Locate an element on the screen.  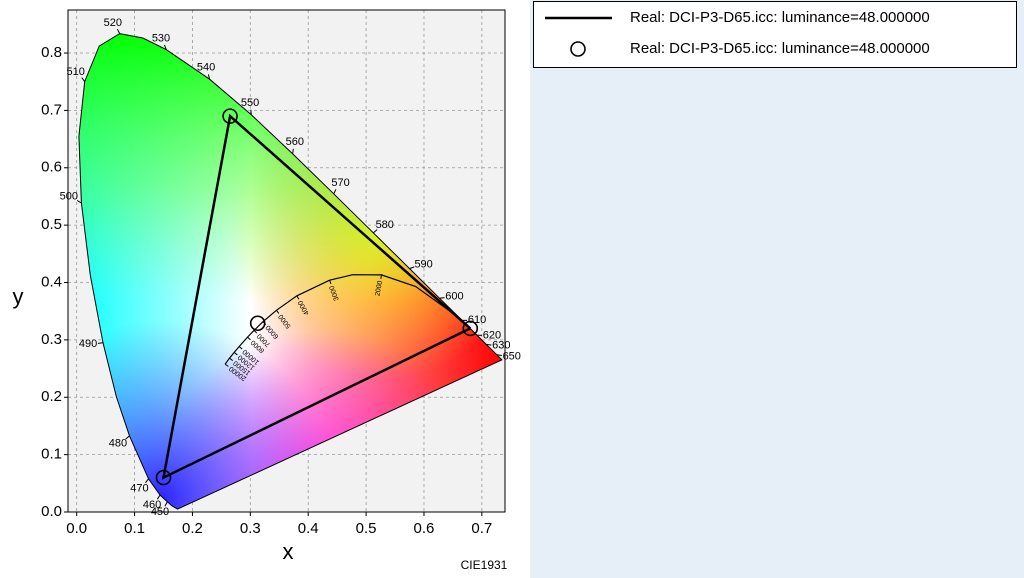
wavelength-label: 490 is located at coordinates (88, 344).